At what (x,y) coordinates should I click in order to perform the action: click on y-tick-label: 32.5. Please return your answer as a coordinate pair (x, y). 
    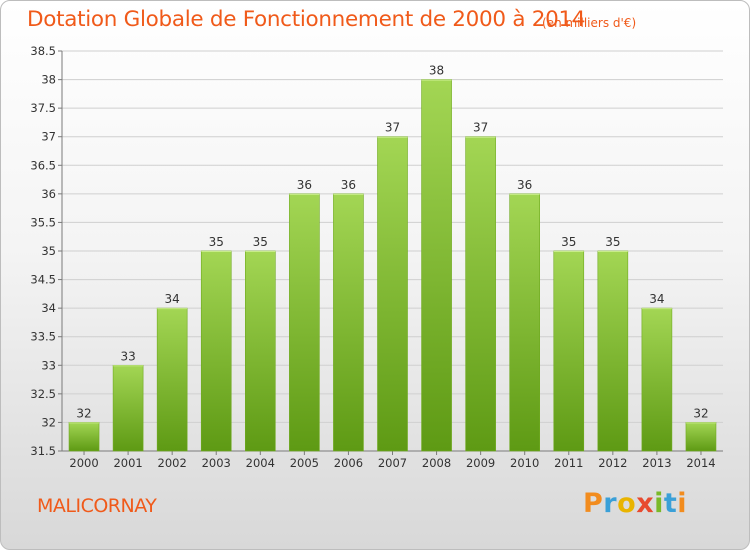
    Looking at the image, I should click on (43, 394).